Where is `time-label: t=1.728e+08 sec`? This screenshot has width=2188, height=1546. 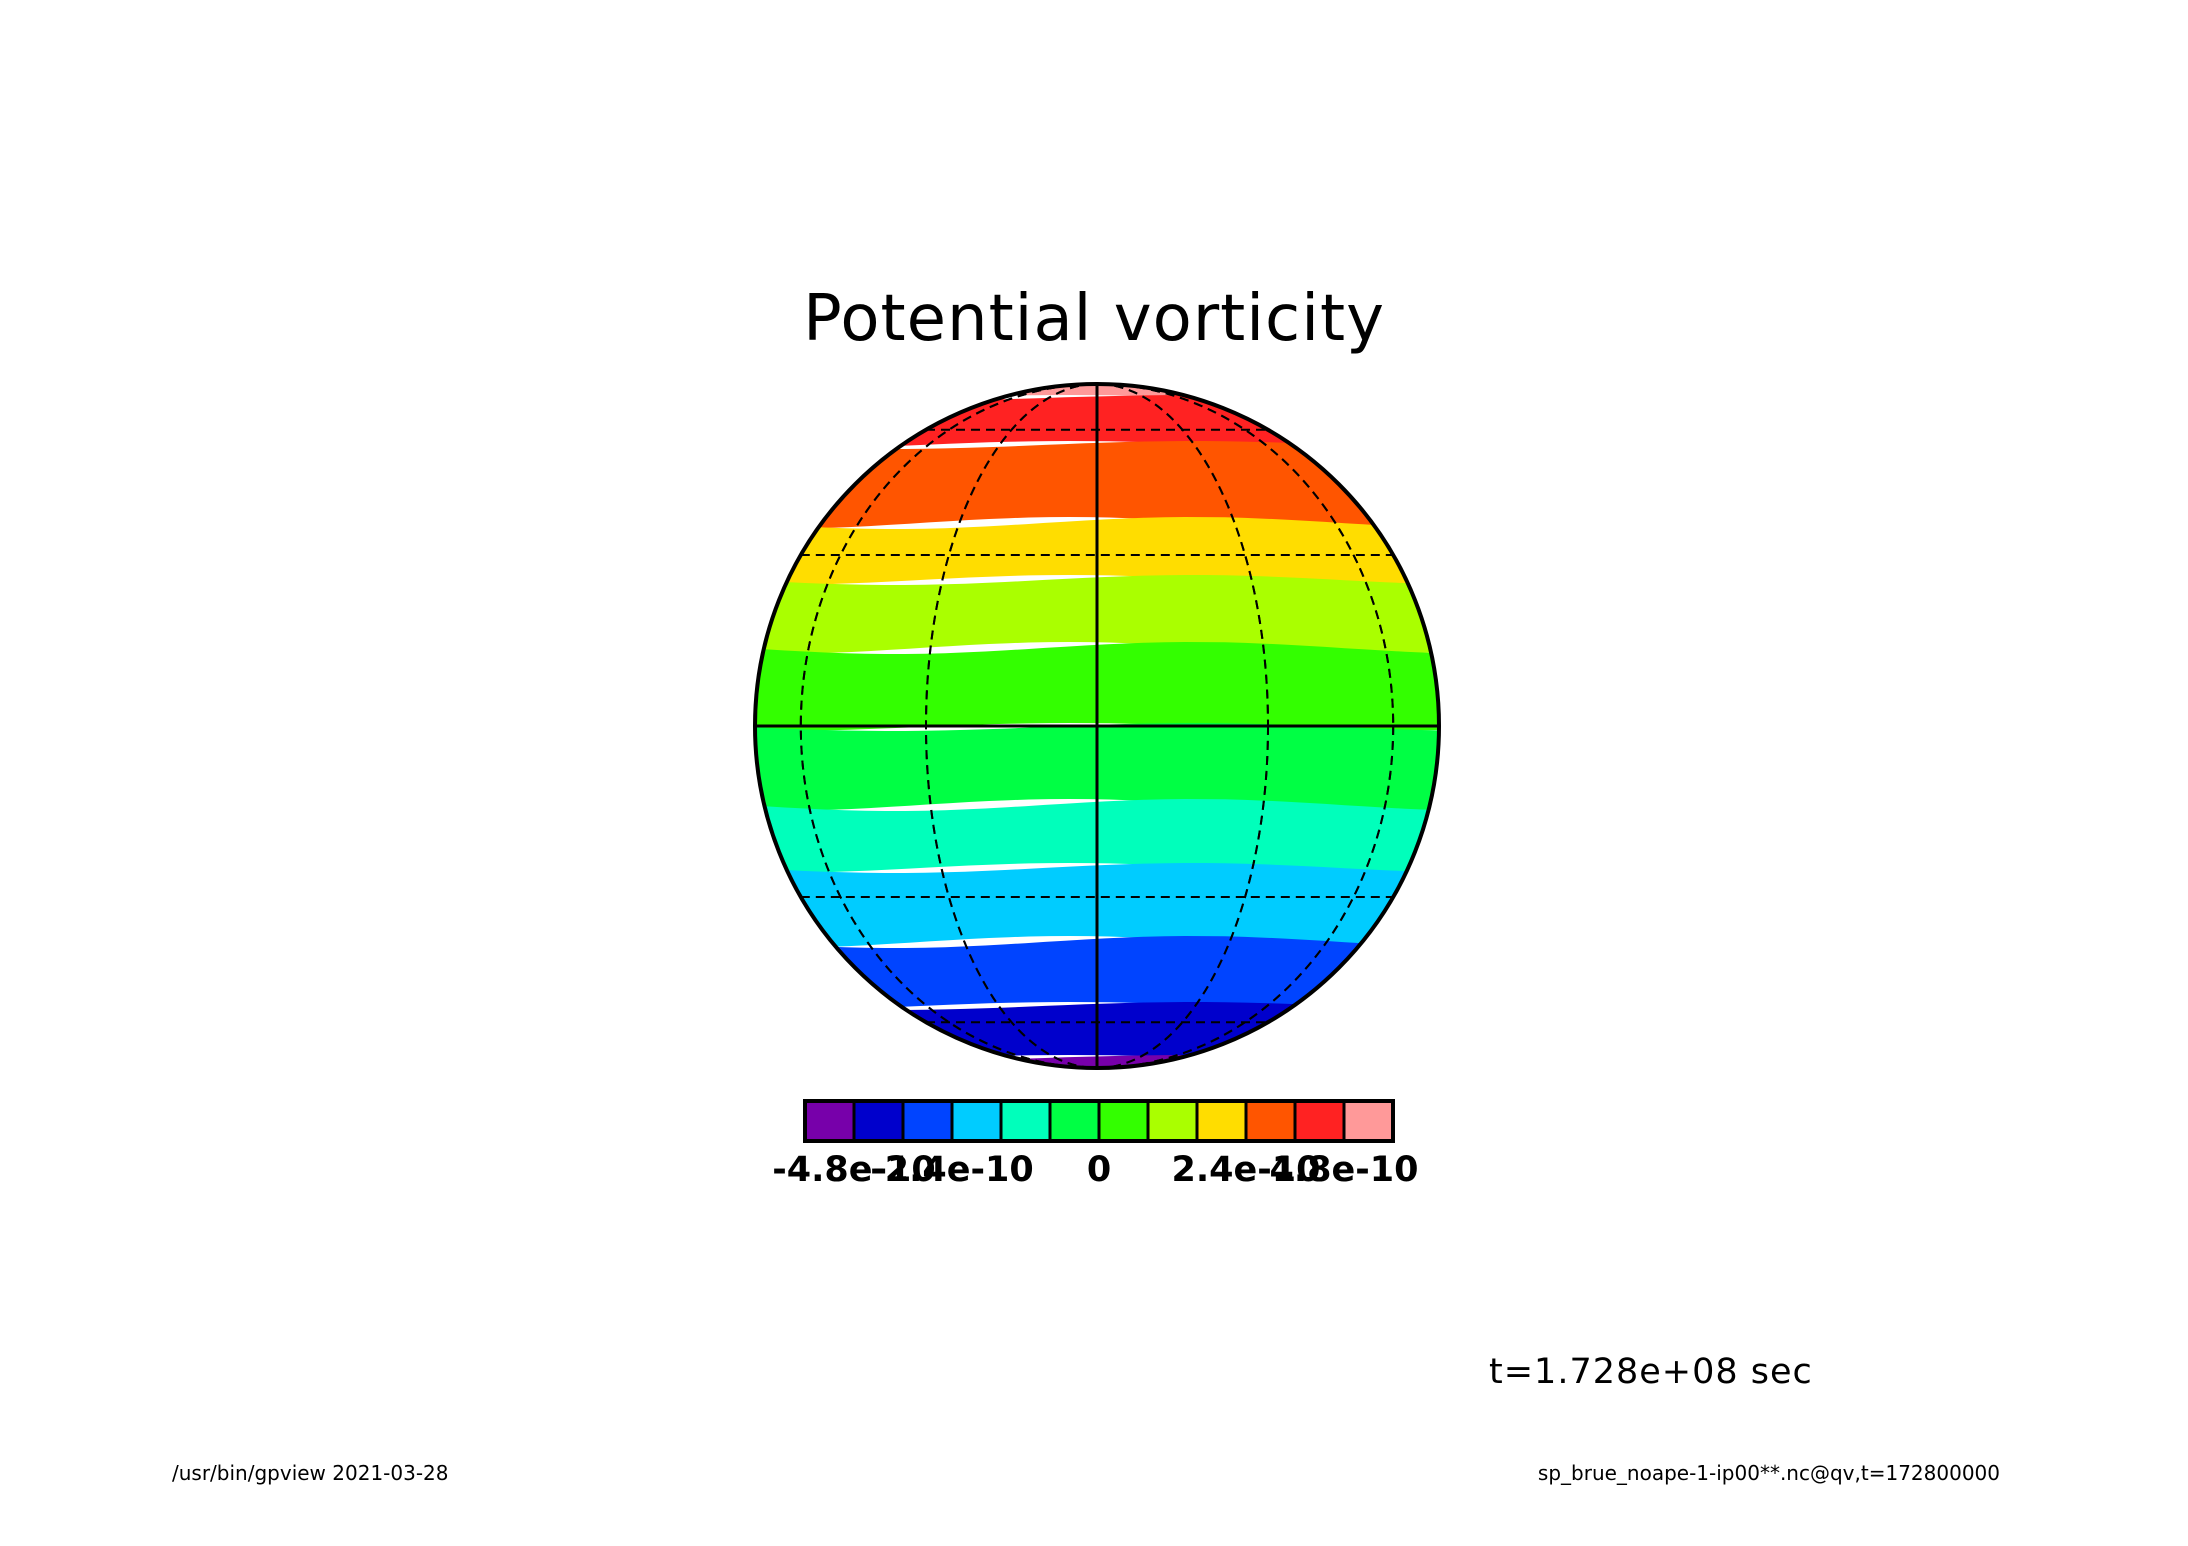
time-label: t=1.728e+08 sec is located at coordinates (1651, 1372).